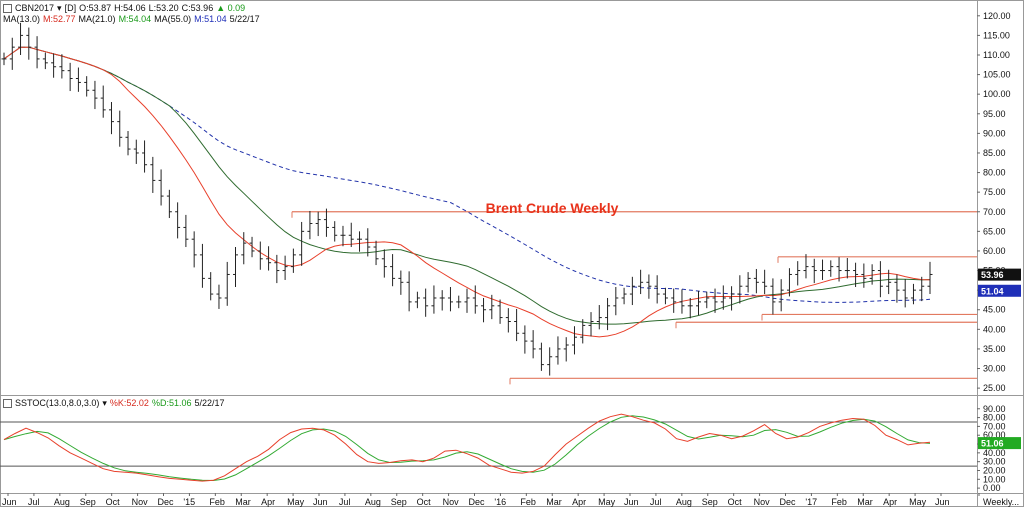 The image size is (1024, 507). What do you see at coordinates (994, 329) in the screenshot?
I see `price-tick-label: 40.00` at bounding box center [994, 329].